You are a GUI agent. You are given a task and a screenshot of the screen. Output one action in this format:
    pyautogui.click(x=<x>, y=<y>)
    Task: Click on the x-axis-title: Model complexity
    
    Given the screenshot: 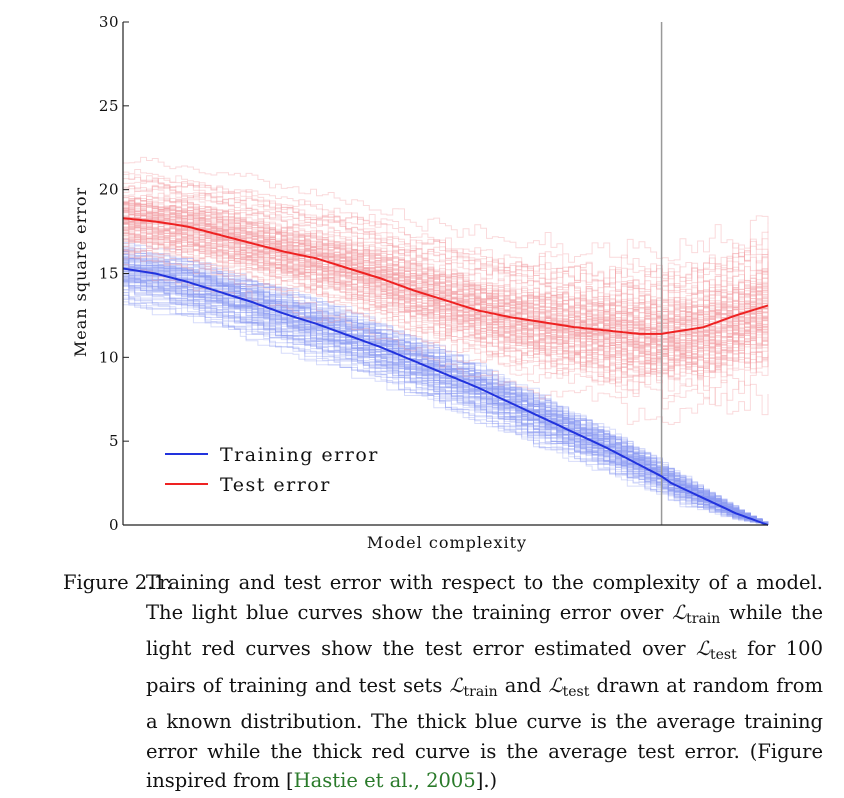 What is the action you would take?
    pyautogui.click(x=447, y=542)
    